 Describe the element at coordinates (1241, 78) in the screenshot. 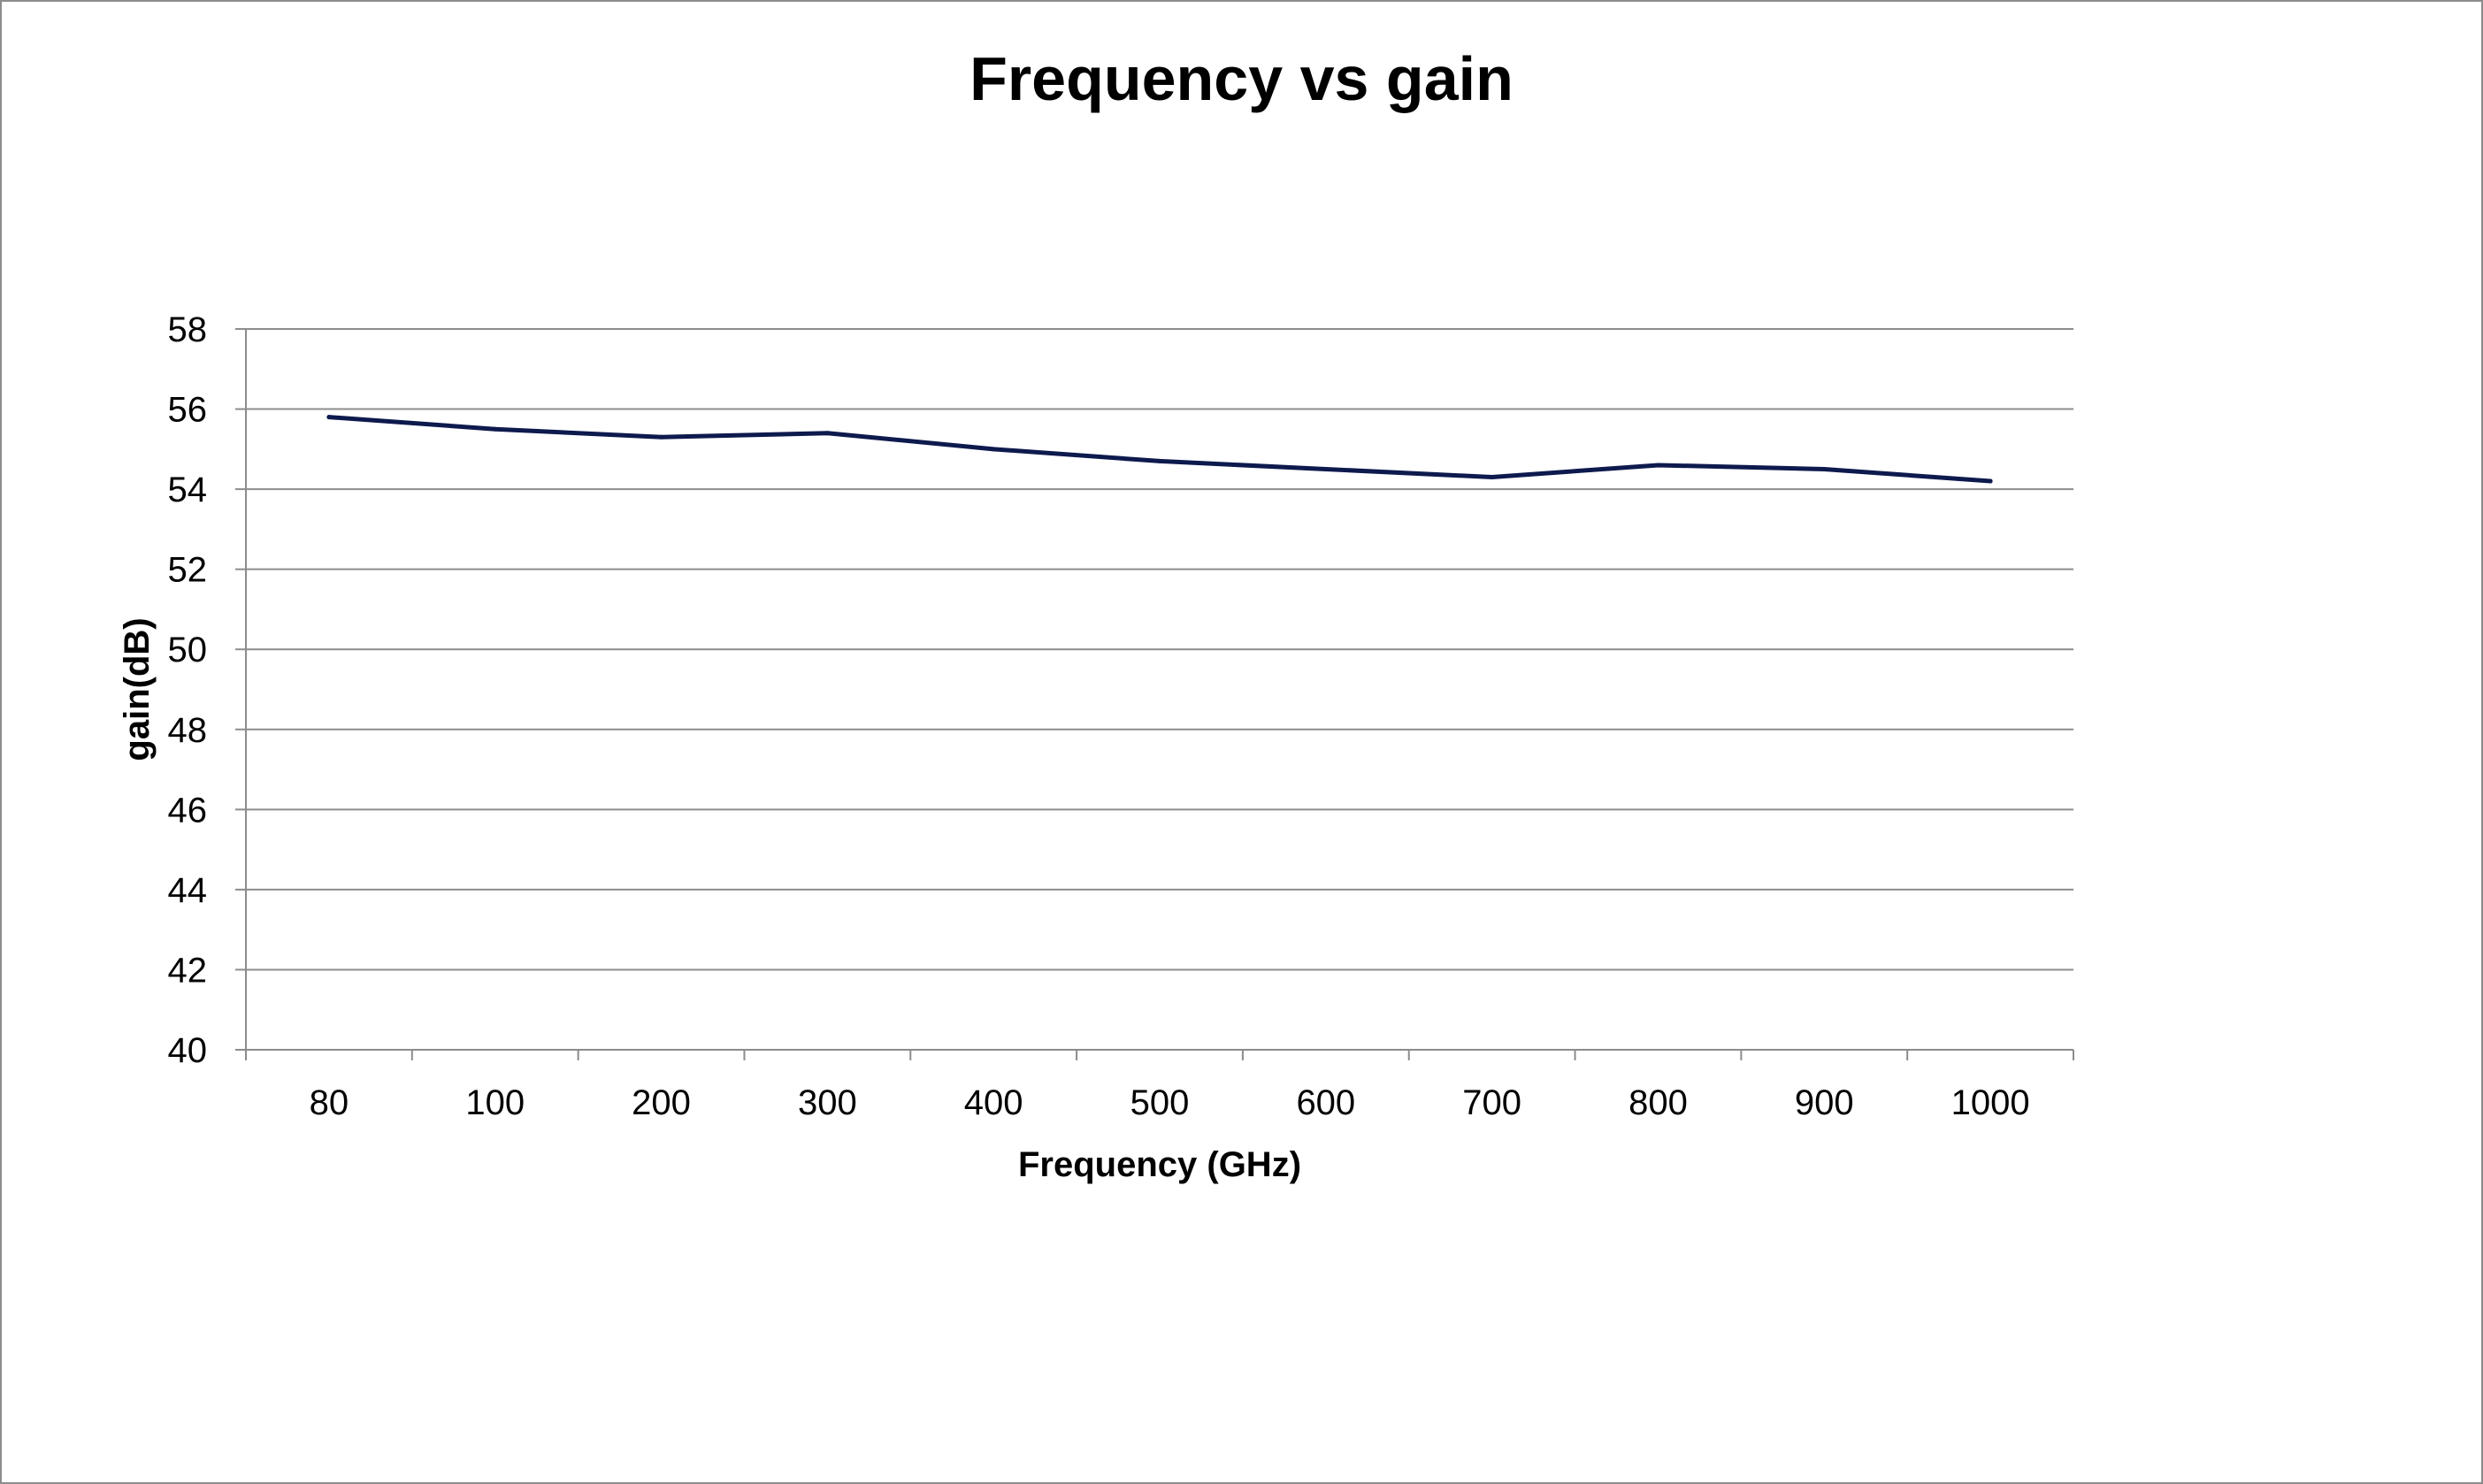

I see `chart-title: Frequency vs gain` at that location.